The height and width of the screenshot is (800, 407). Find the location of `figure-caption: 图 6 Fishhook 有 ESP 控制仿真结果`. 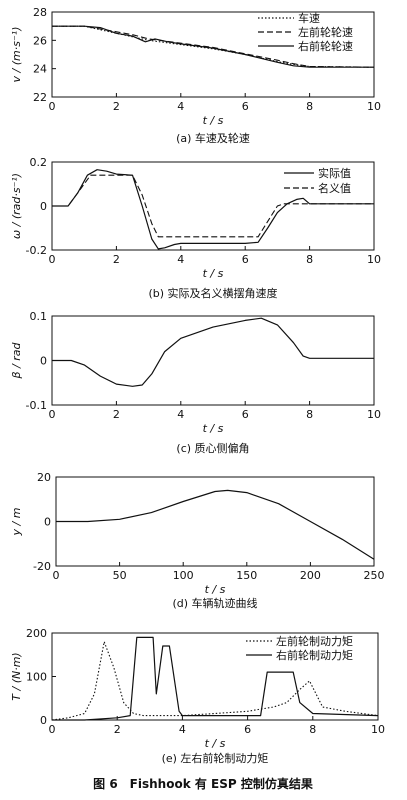

figure-caption: 图 6 Fishhook 有 ESP 控制仿真结果 is located at coordinates (203, 783).